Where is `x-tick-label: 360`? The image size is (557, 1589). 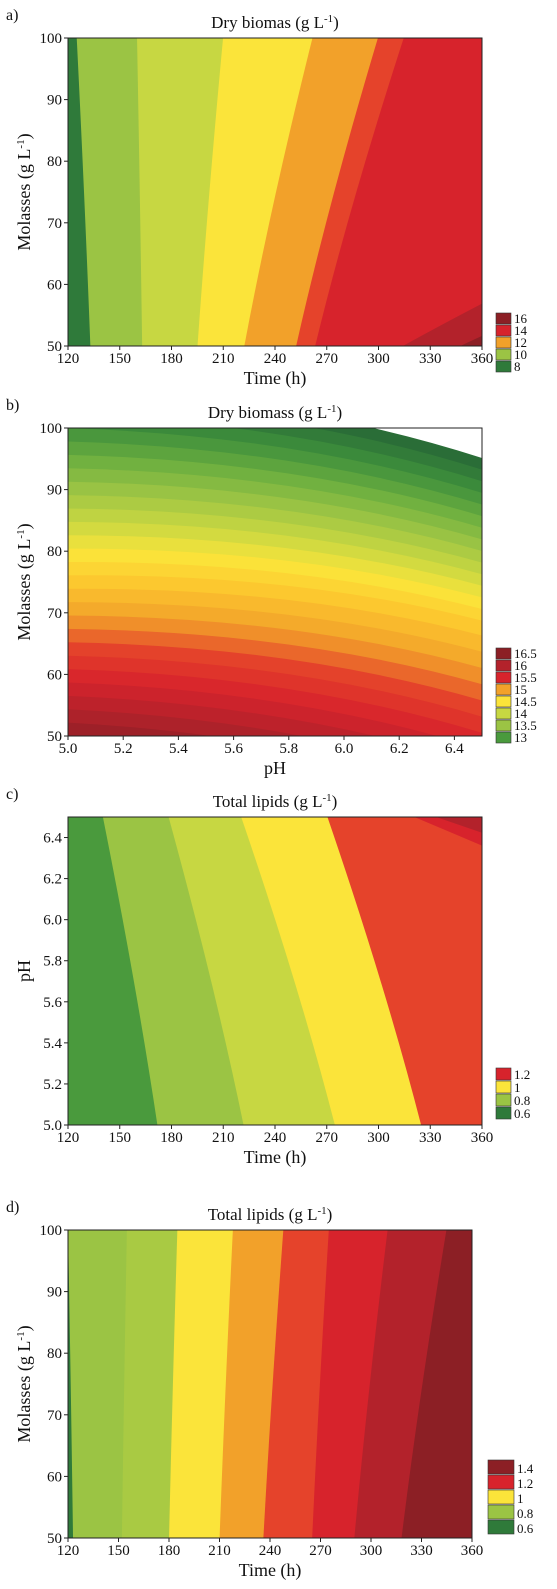
x-tick-label: 360 is located at coordinates (482, 359).